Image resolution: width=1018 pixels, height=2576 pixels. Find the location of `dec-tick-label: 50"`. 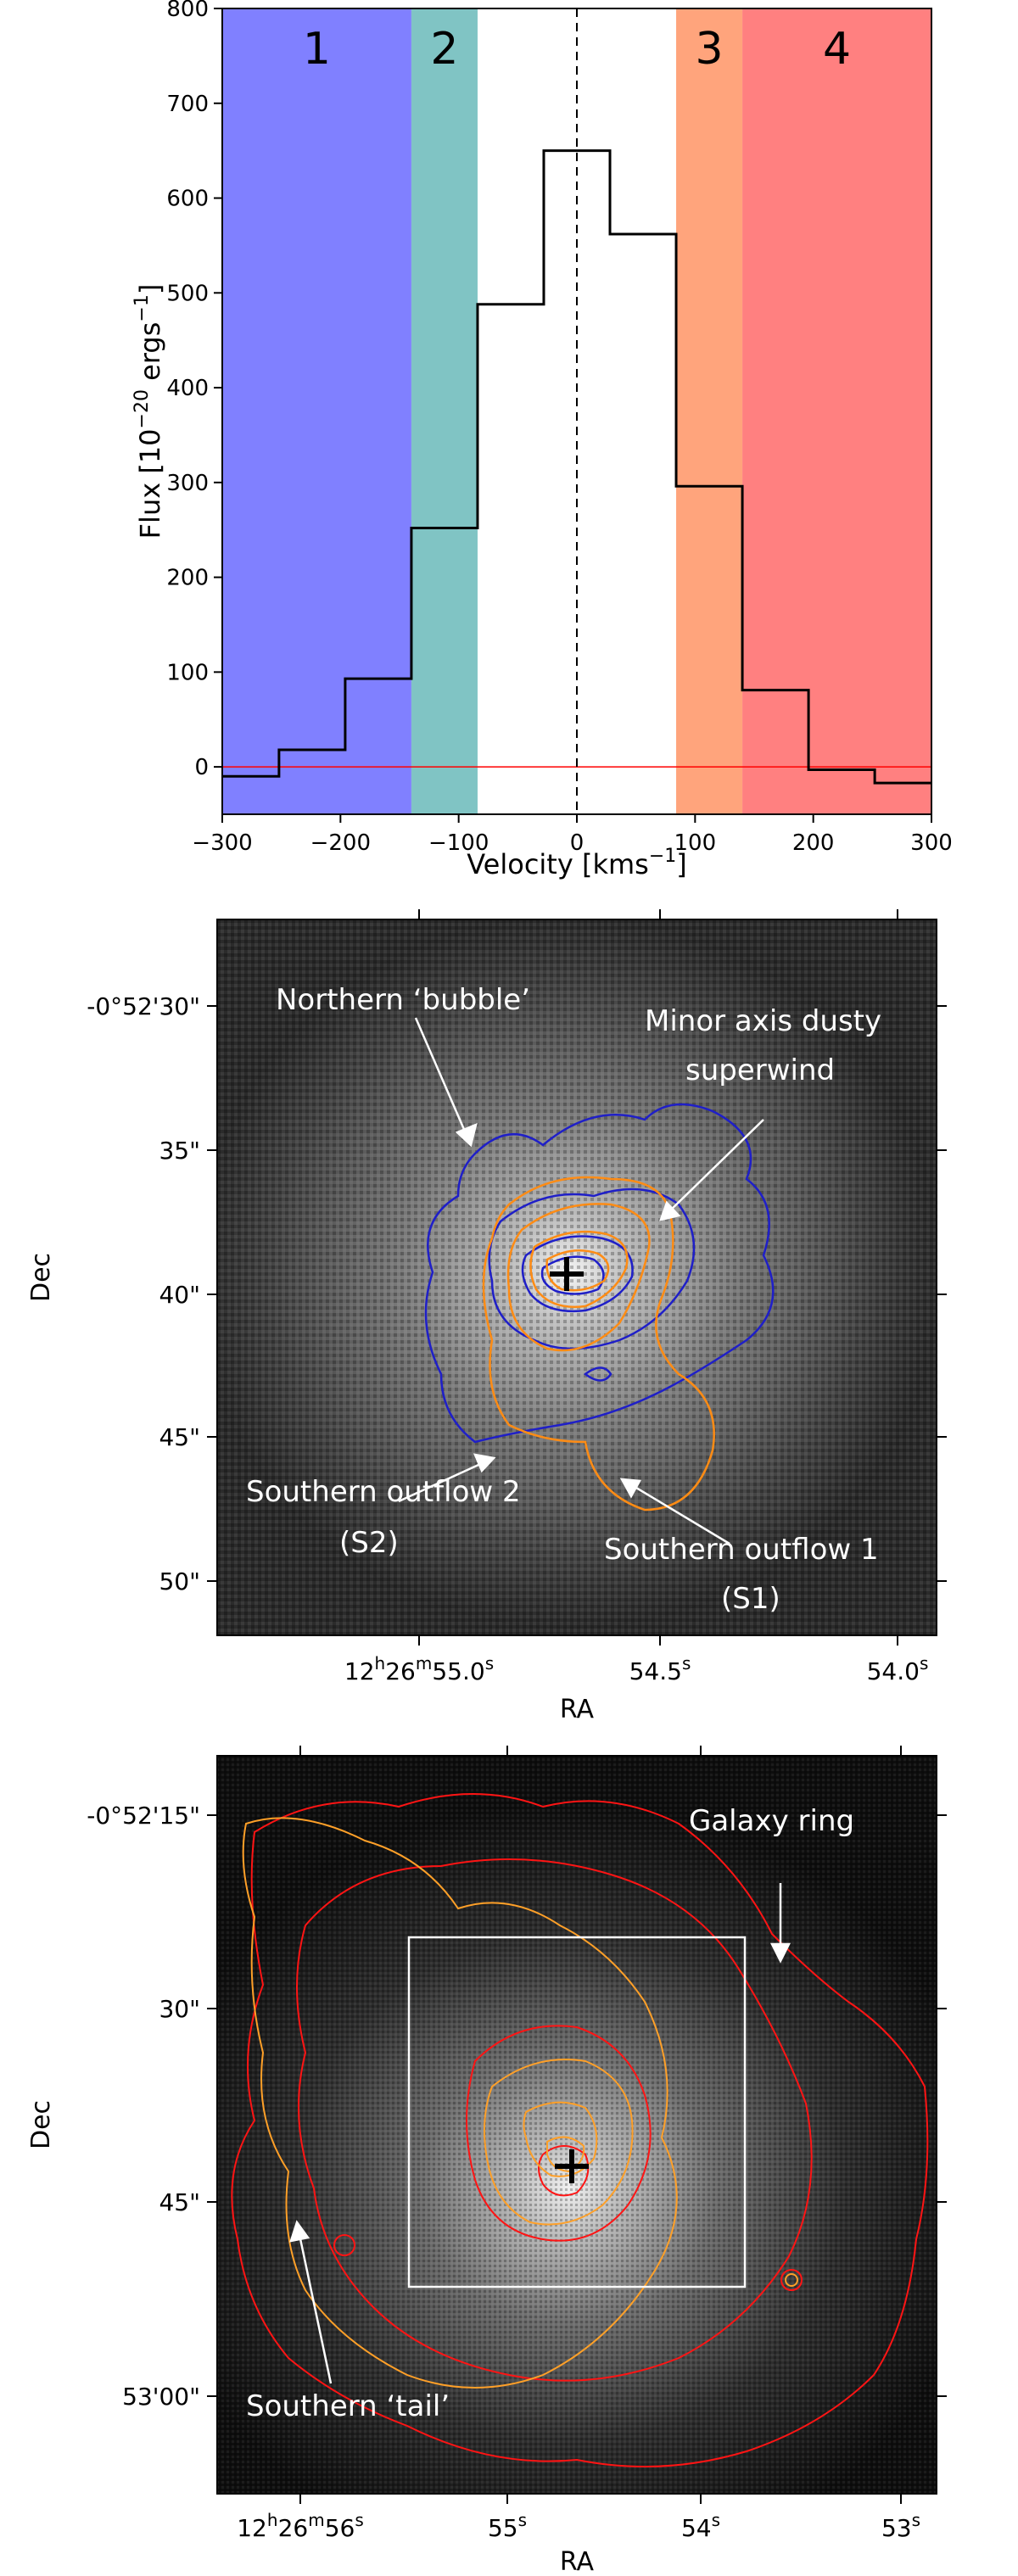

dec-tick-label: 50" is located at coordinates (180, 1581).